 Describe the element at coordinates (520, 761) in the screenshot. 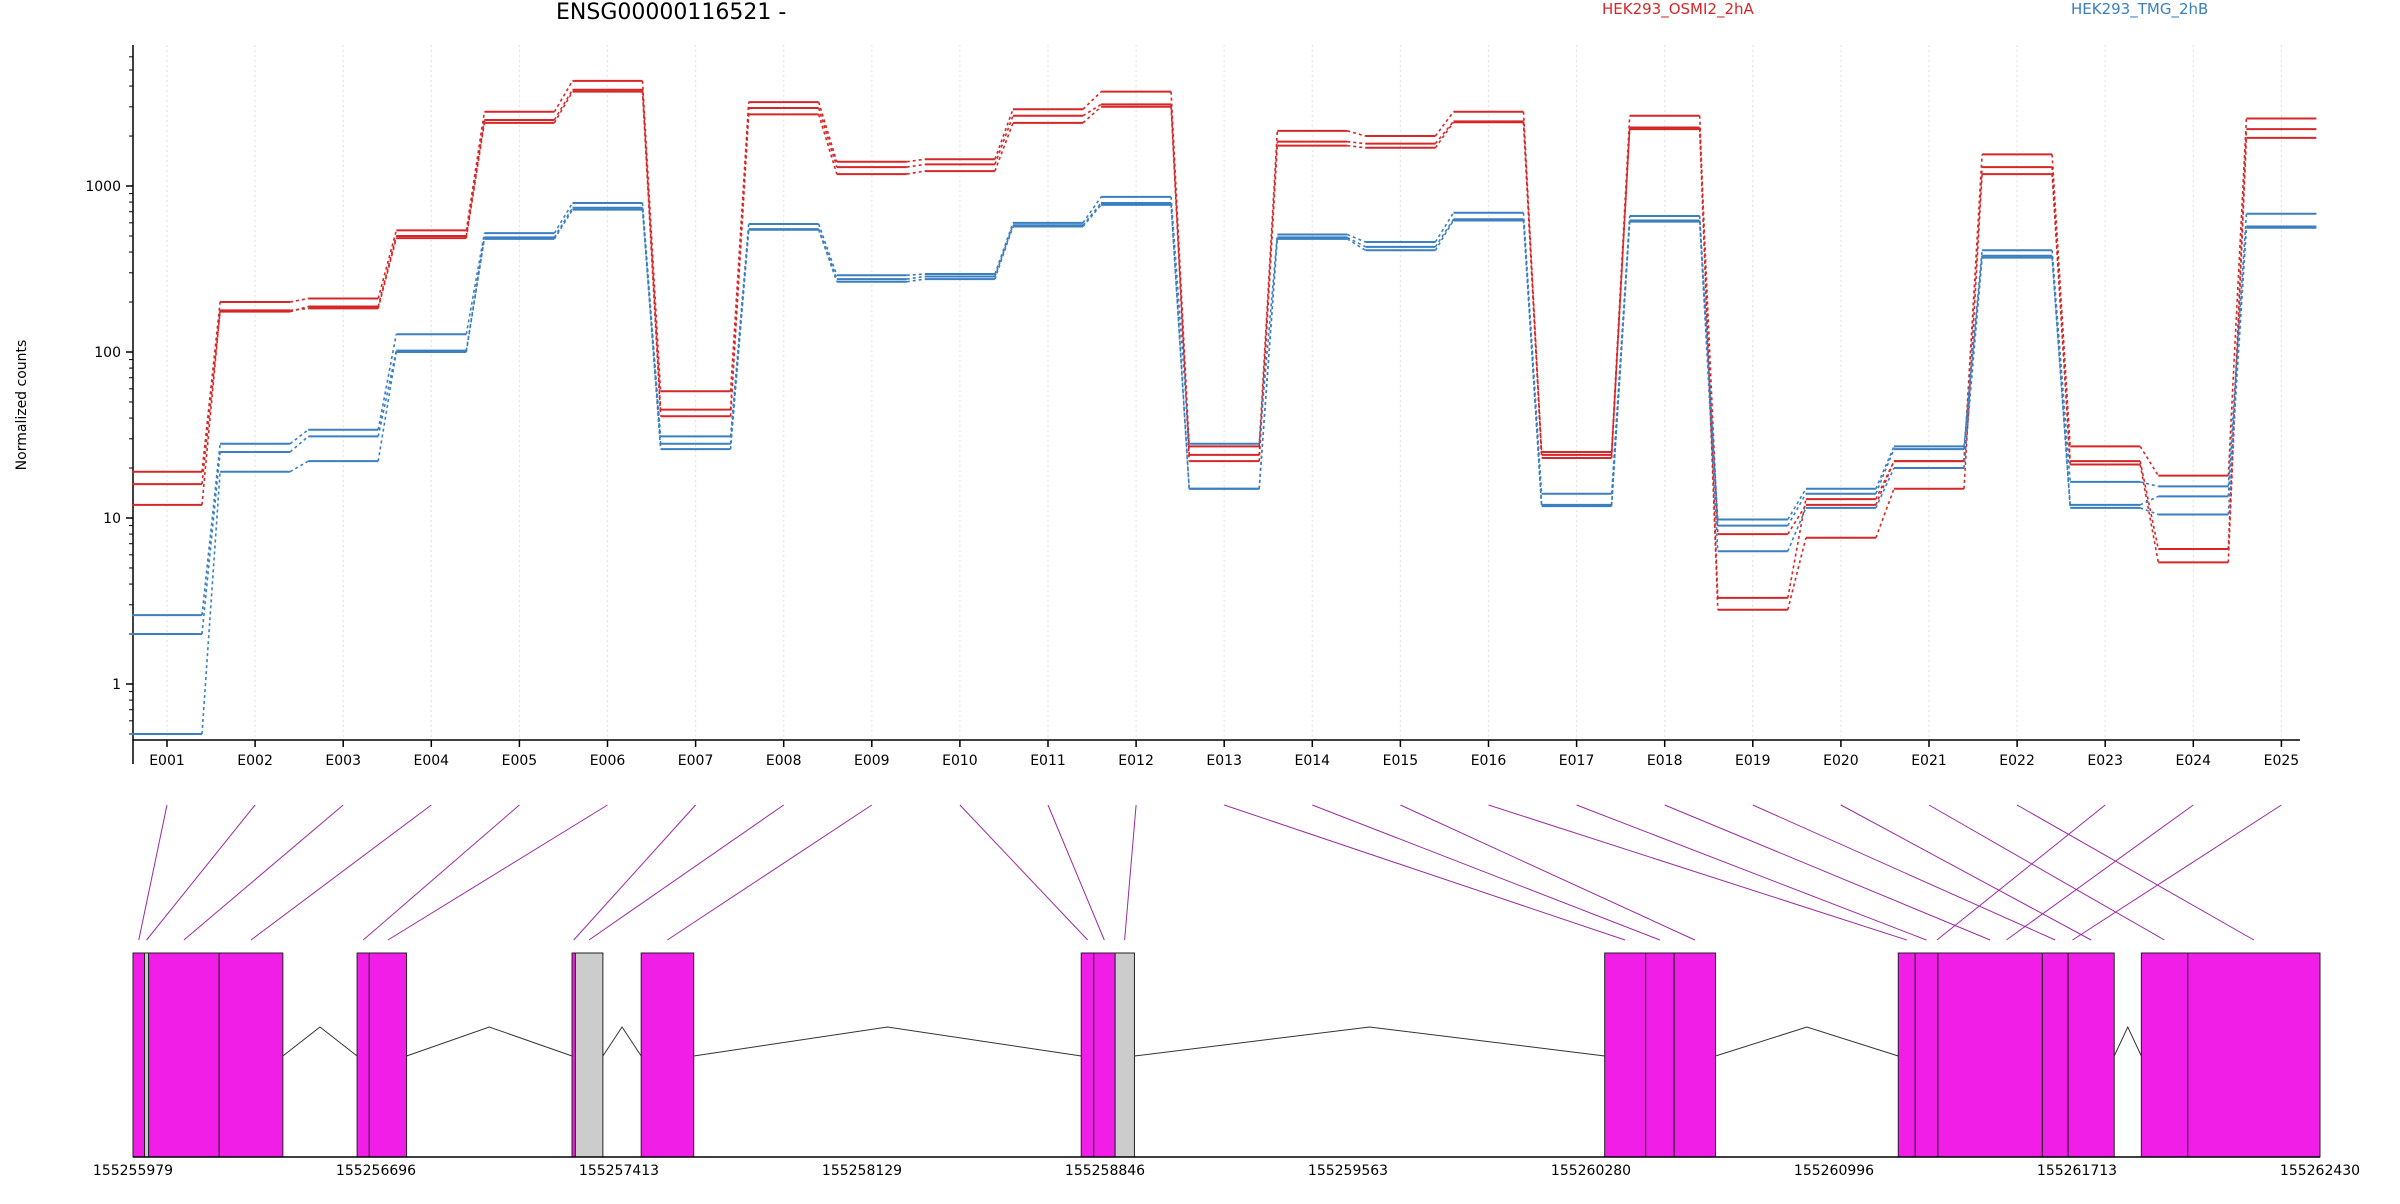

I see `x-tick-label: E005` at that location.